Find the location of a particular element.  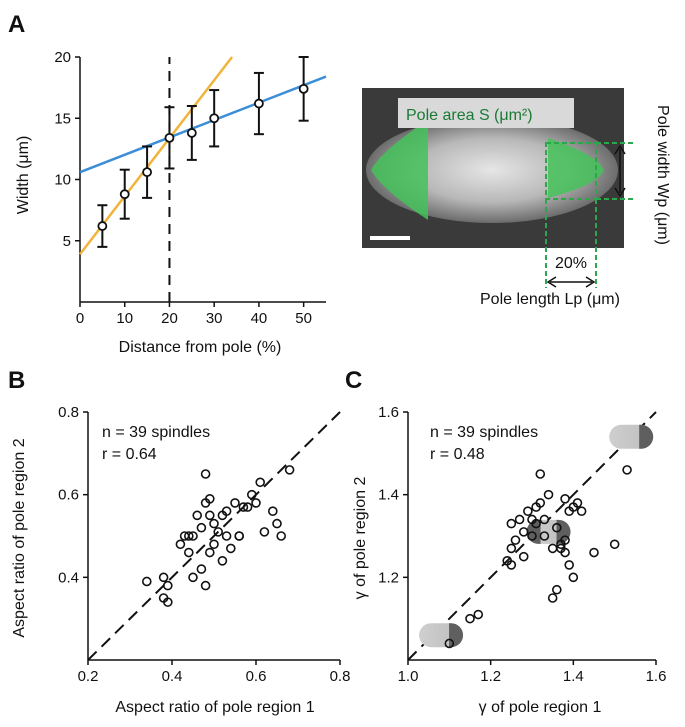

n-annotation: n = 39 spindles is located at coordinates (484, 432).